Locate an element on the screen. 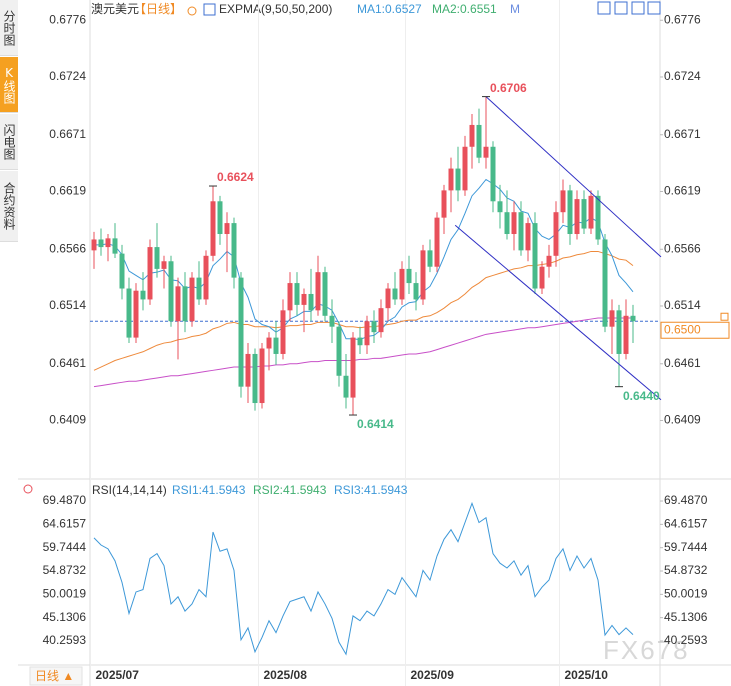 This screenshot has width=731, height=686. period-button-label: 日线 ▲ is located at coordinates (54, 676).